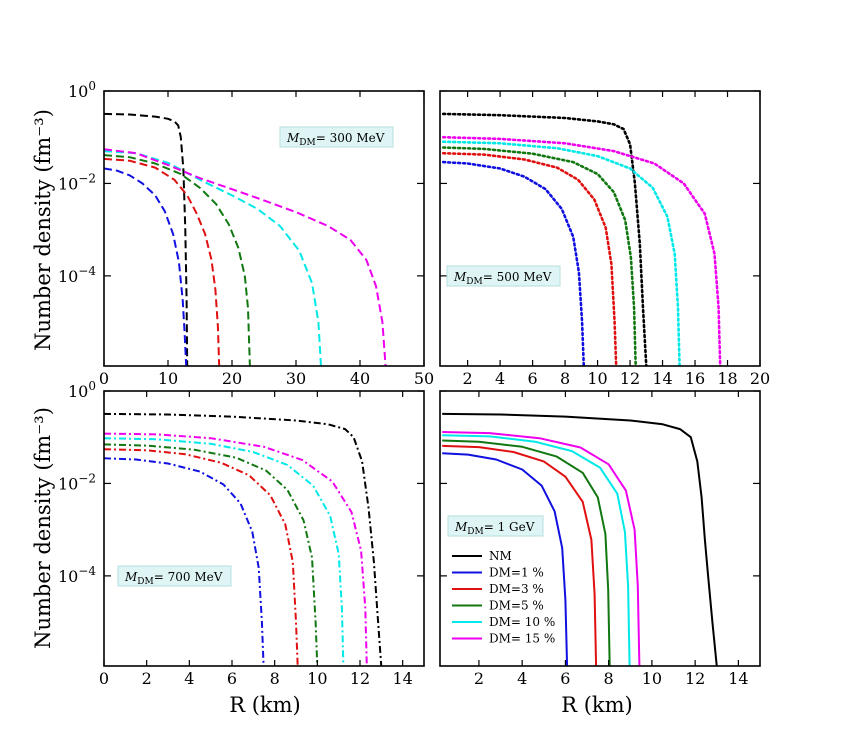 The image size is (843, 749). Describe the element at coordinates (516, 589) in the screenshot. I see `legend-label: DM=3 %` at that location.